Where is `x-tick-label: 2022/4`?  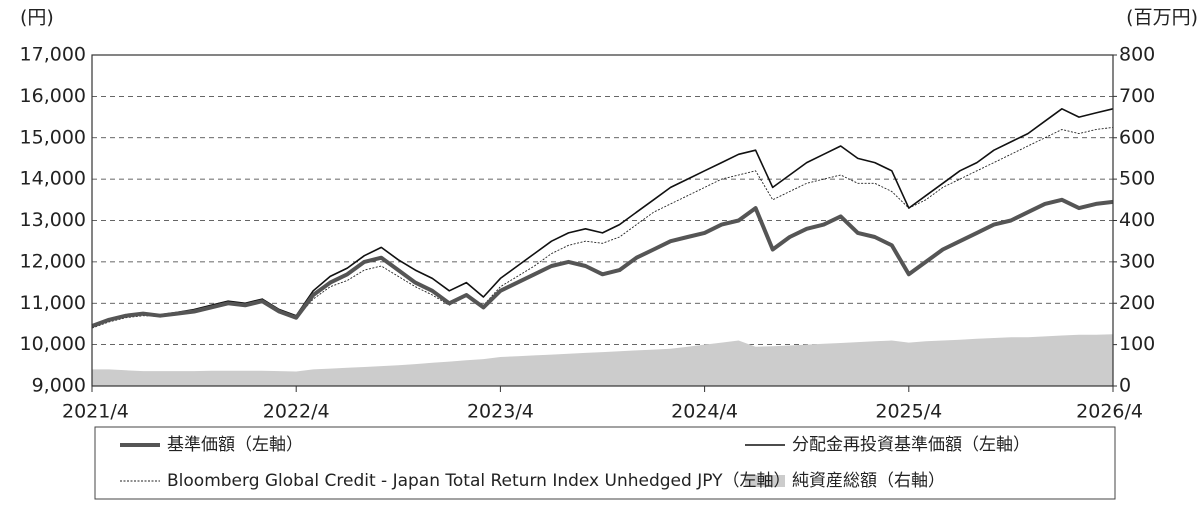 x-tick-label: 2022/4 is located at coordinates (296, 412).